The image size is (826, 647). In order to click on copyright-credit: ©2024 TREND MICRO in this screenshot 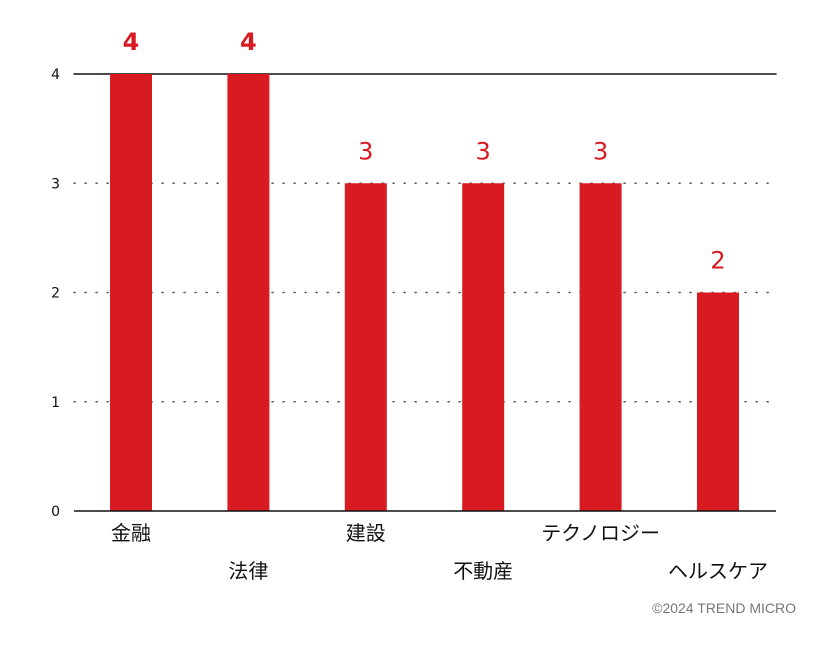, I will do `click(724, 608)`.